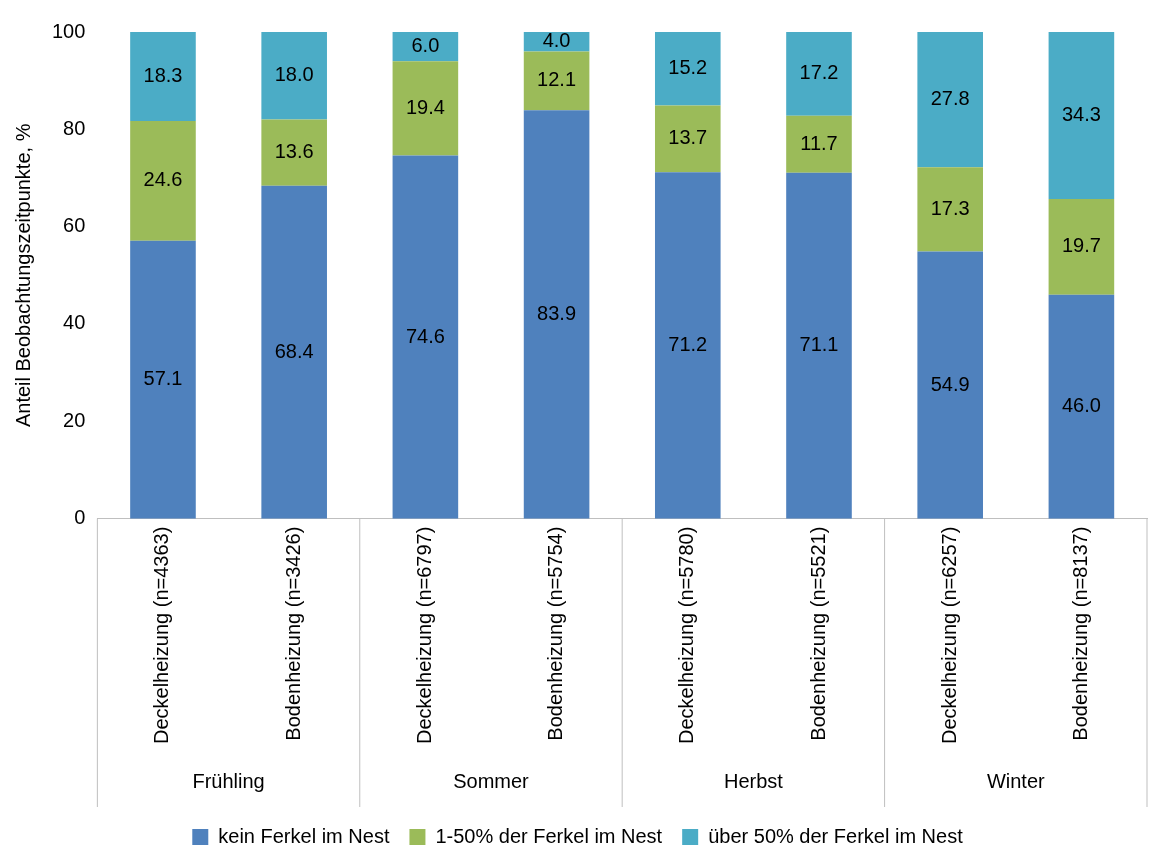  Describe the element at coordinates (836, 835) in the screenshot. I see `legend-label: über 50% der Ferkel im Nest` at that location.